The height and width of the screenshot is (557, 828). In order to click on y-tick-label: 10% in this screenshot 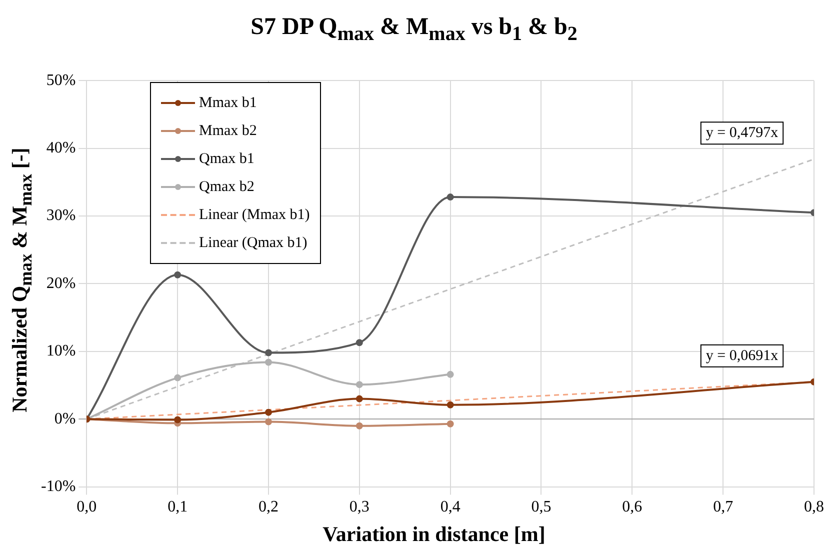, I will do `click(61, 351)`.